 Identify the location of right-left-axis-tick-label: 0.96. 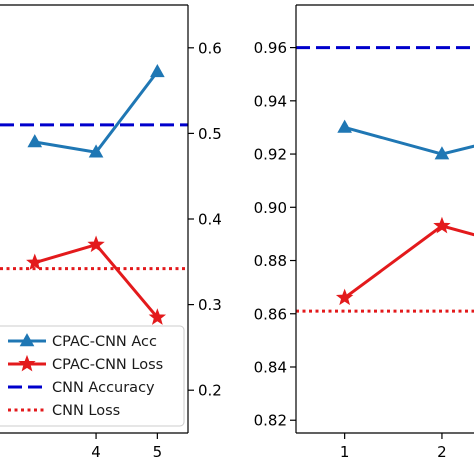
(270, 48).